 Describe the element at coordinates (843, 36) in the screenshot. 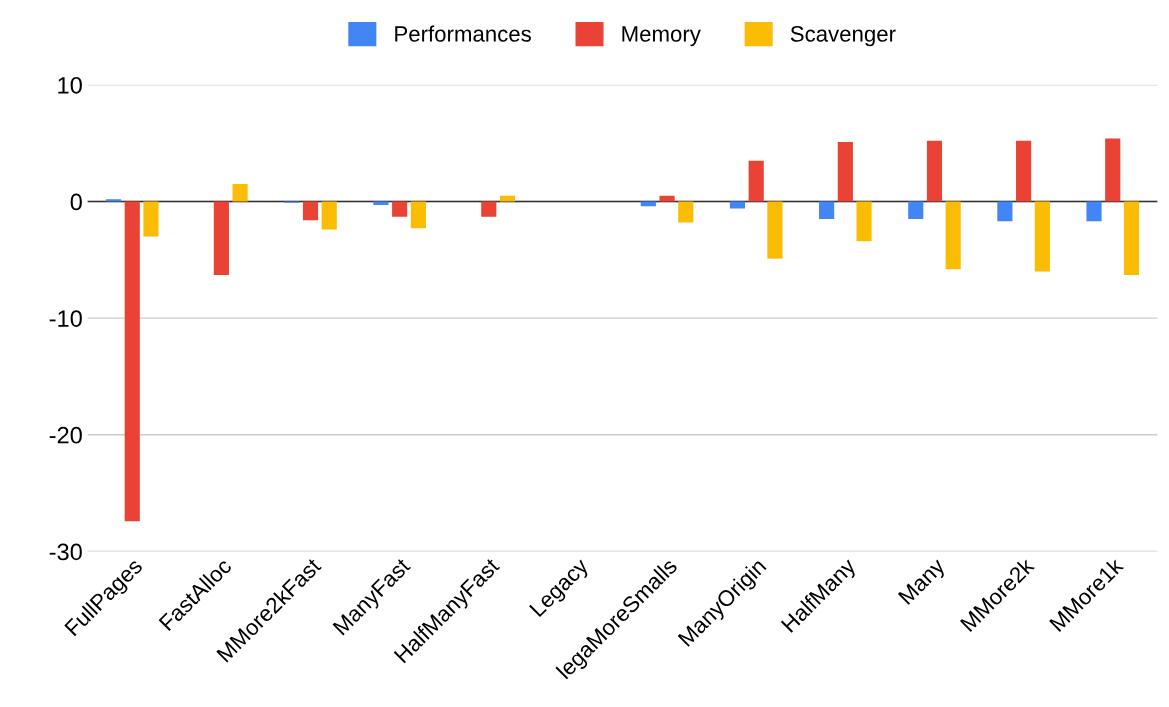

I see `legend-label: Scavenger` at that location.